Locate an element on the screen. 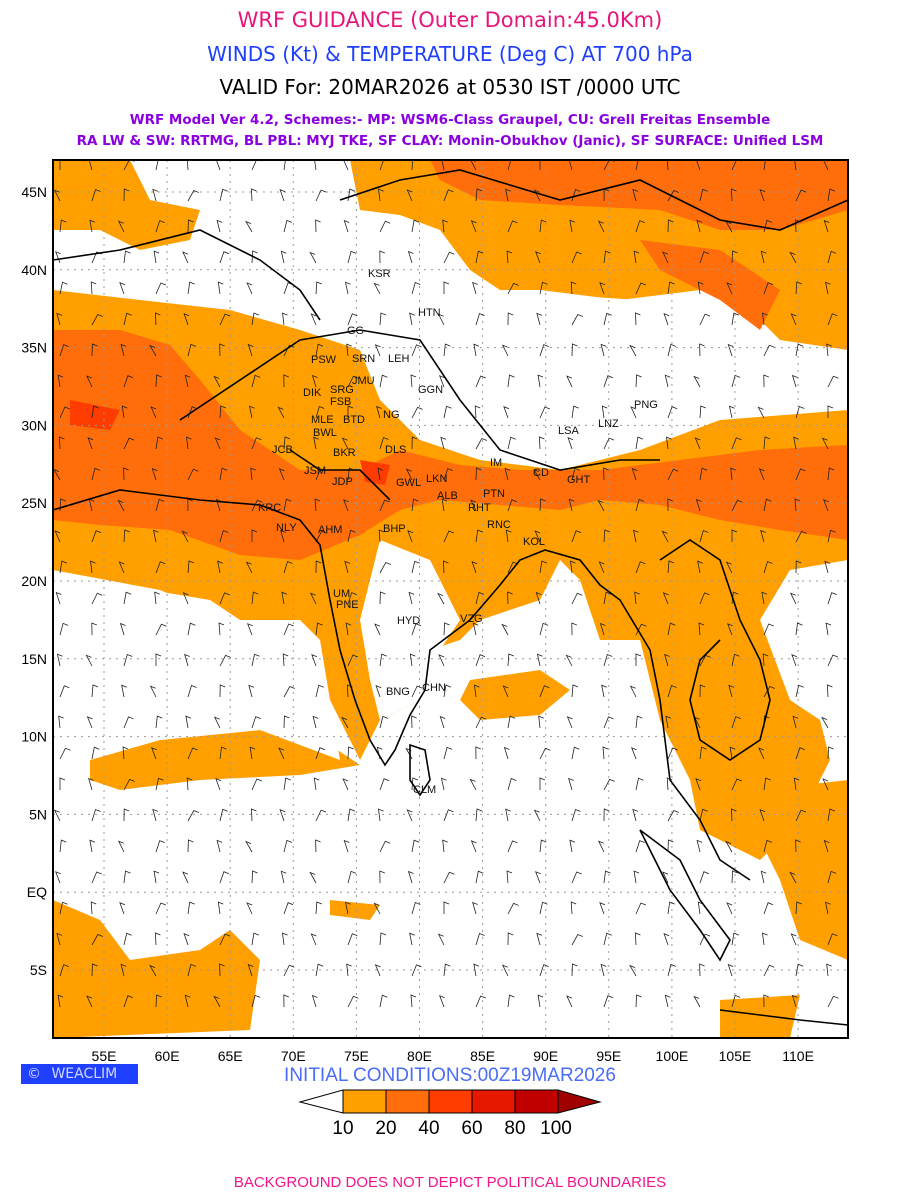  city-label: GHT is located at coordinates (579, 480).